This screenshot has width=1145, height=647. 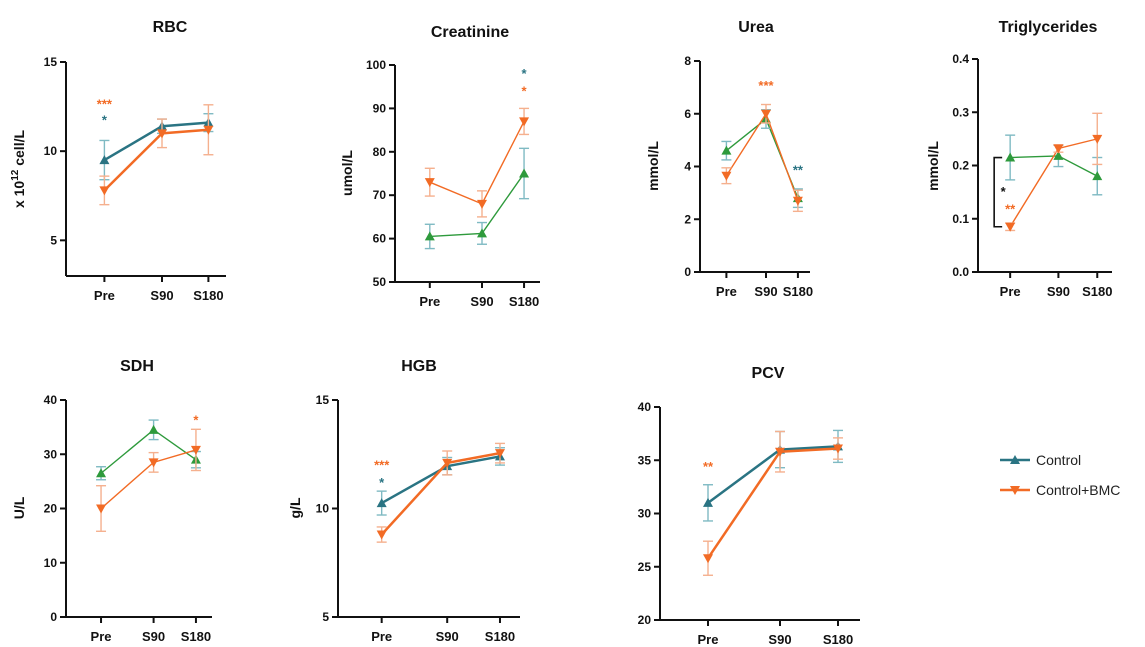 I want to click on y-tick-label: 4, so click(x=687, y=167).